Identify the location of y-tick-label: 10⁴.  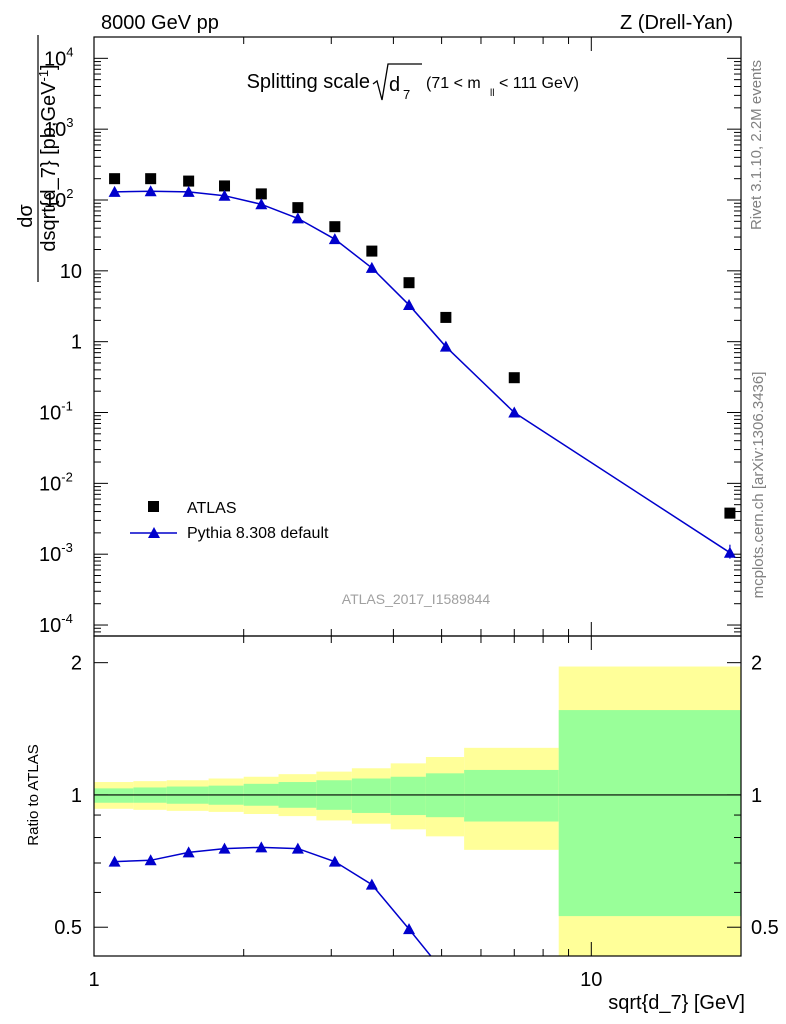
(58, 57).